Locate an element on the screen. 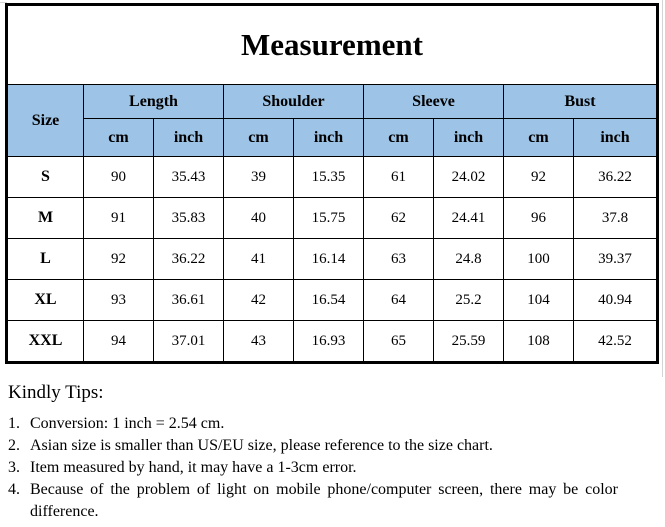 The height and width of the screenshot is (527, 665). tip-text: Conversion: 1 inch = 2.54 cm. is located at coordinates (127, 423).